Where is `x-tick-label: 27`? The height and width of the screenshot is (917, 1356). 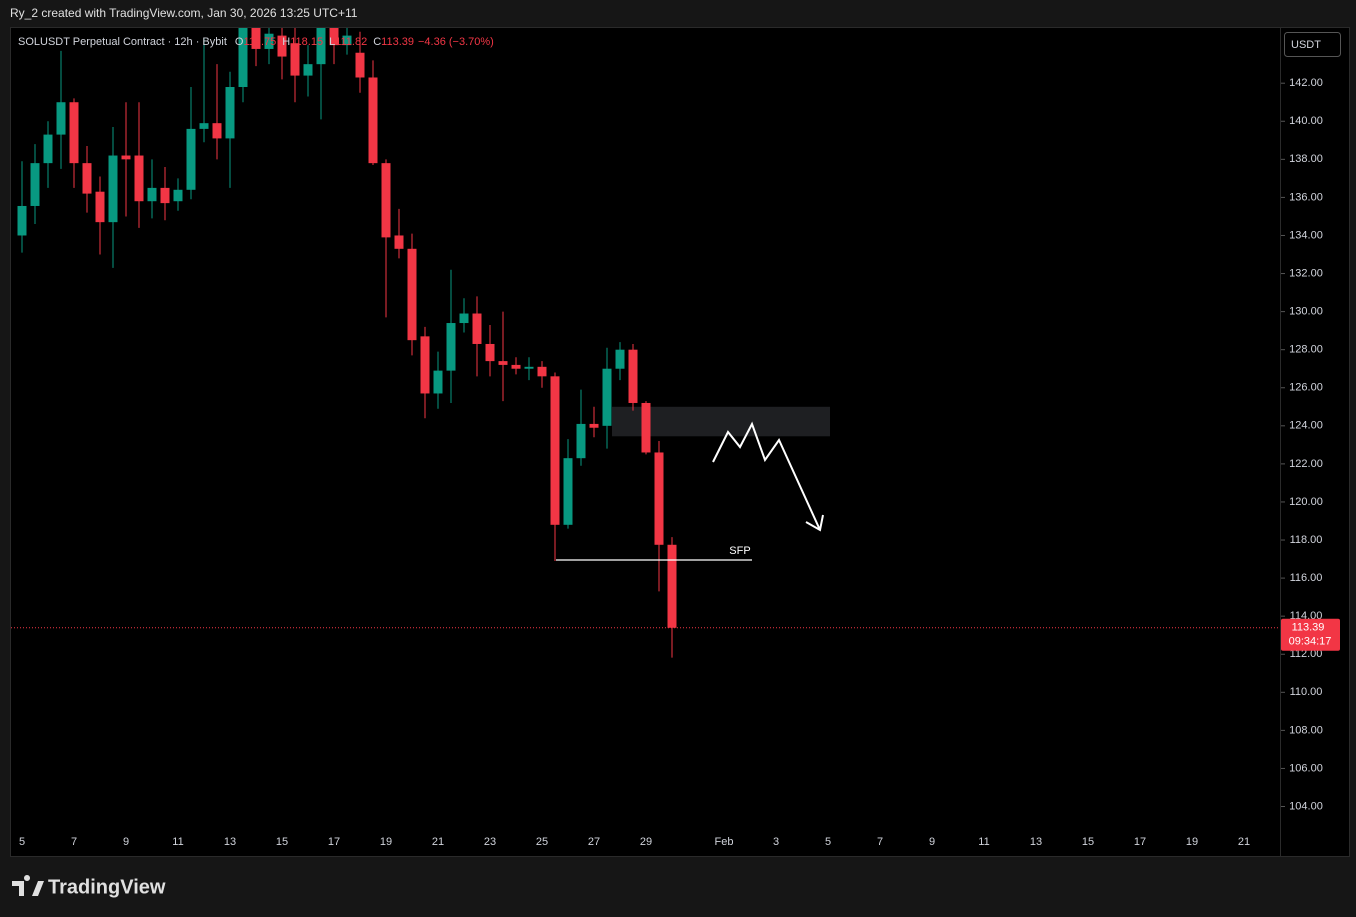
x-tick-label: 27 is located at coordinates (594, 842).